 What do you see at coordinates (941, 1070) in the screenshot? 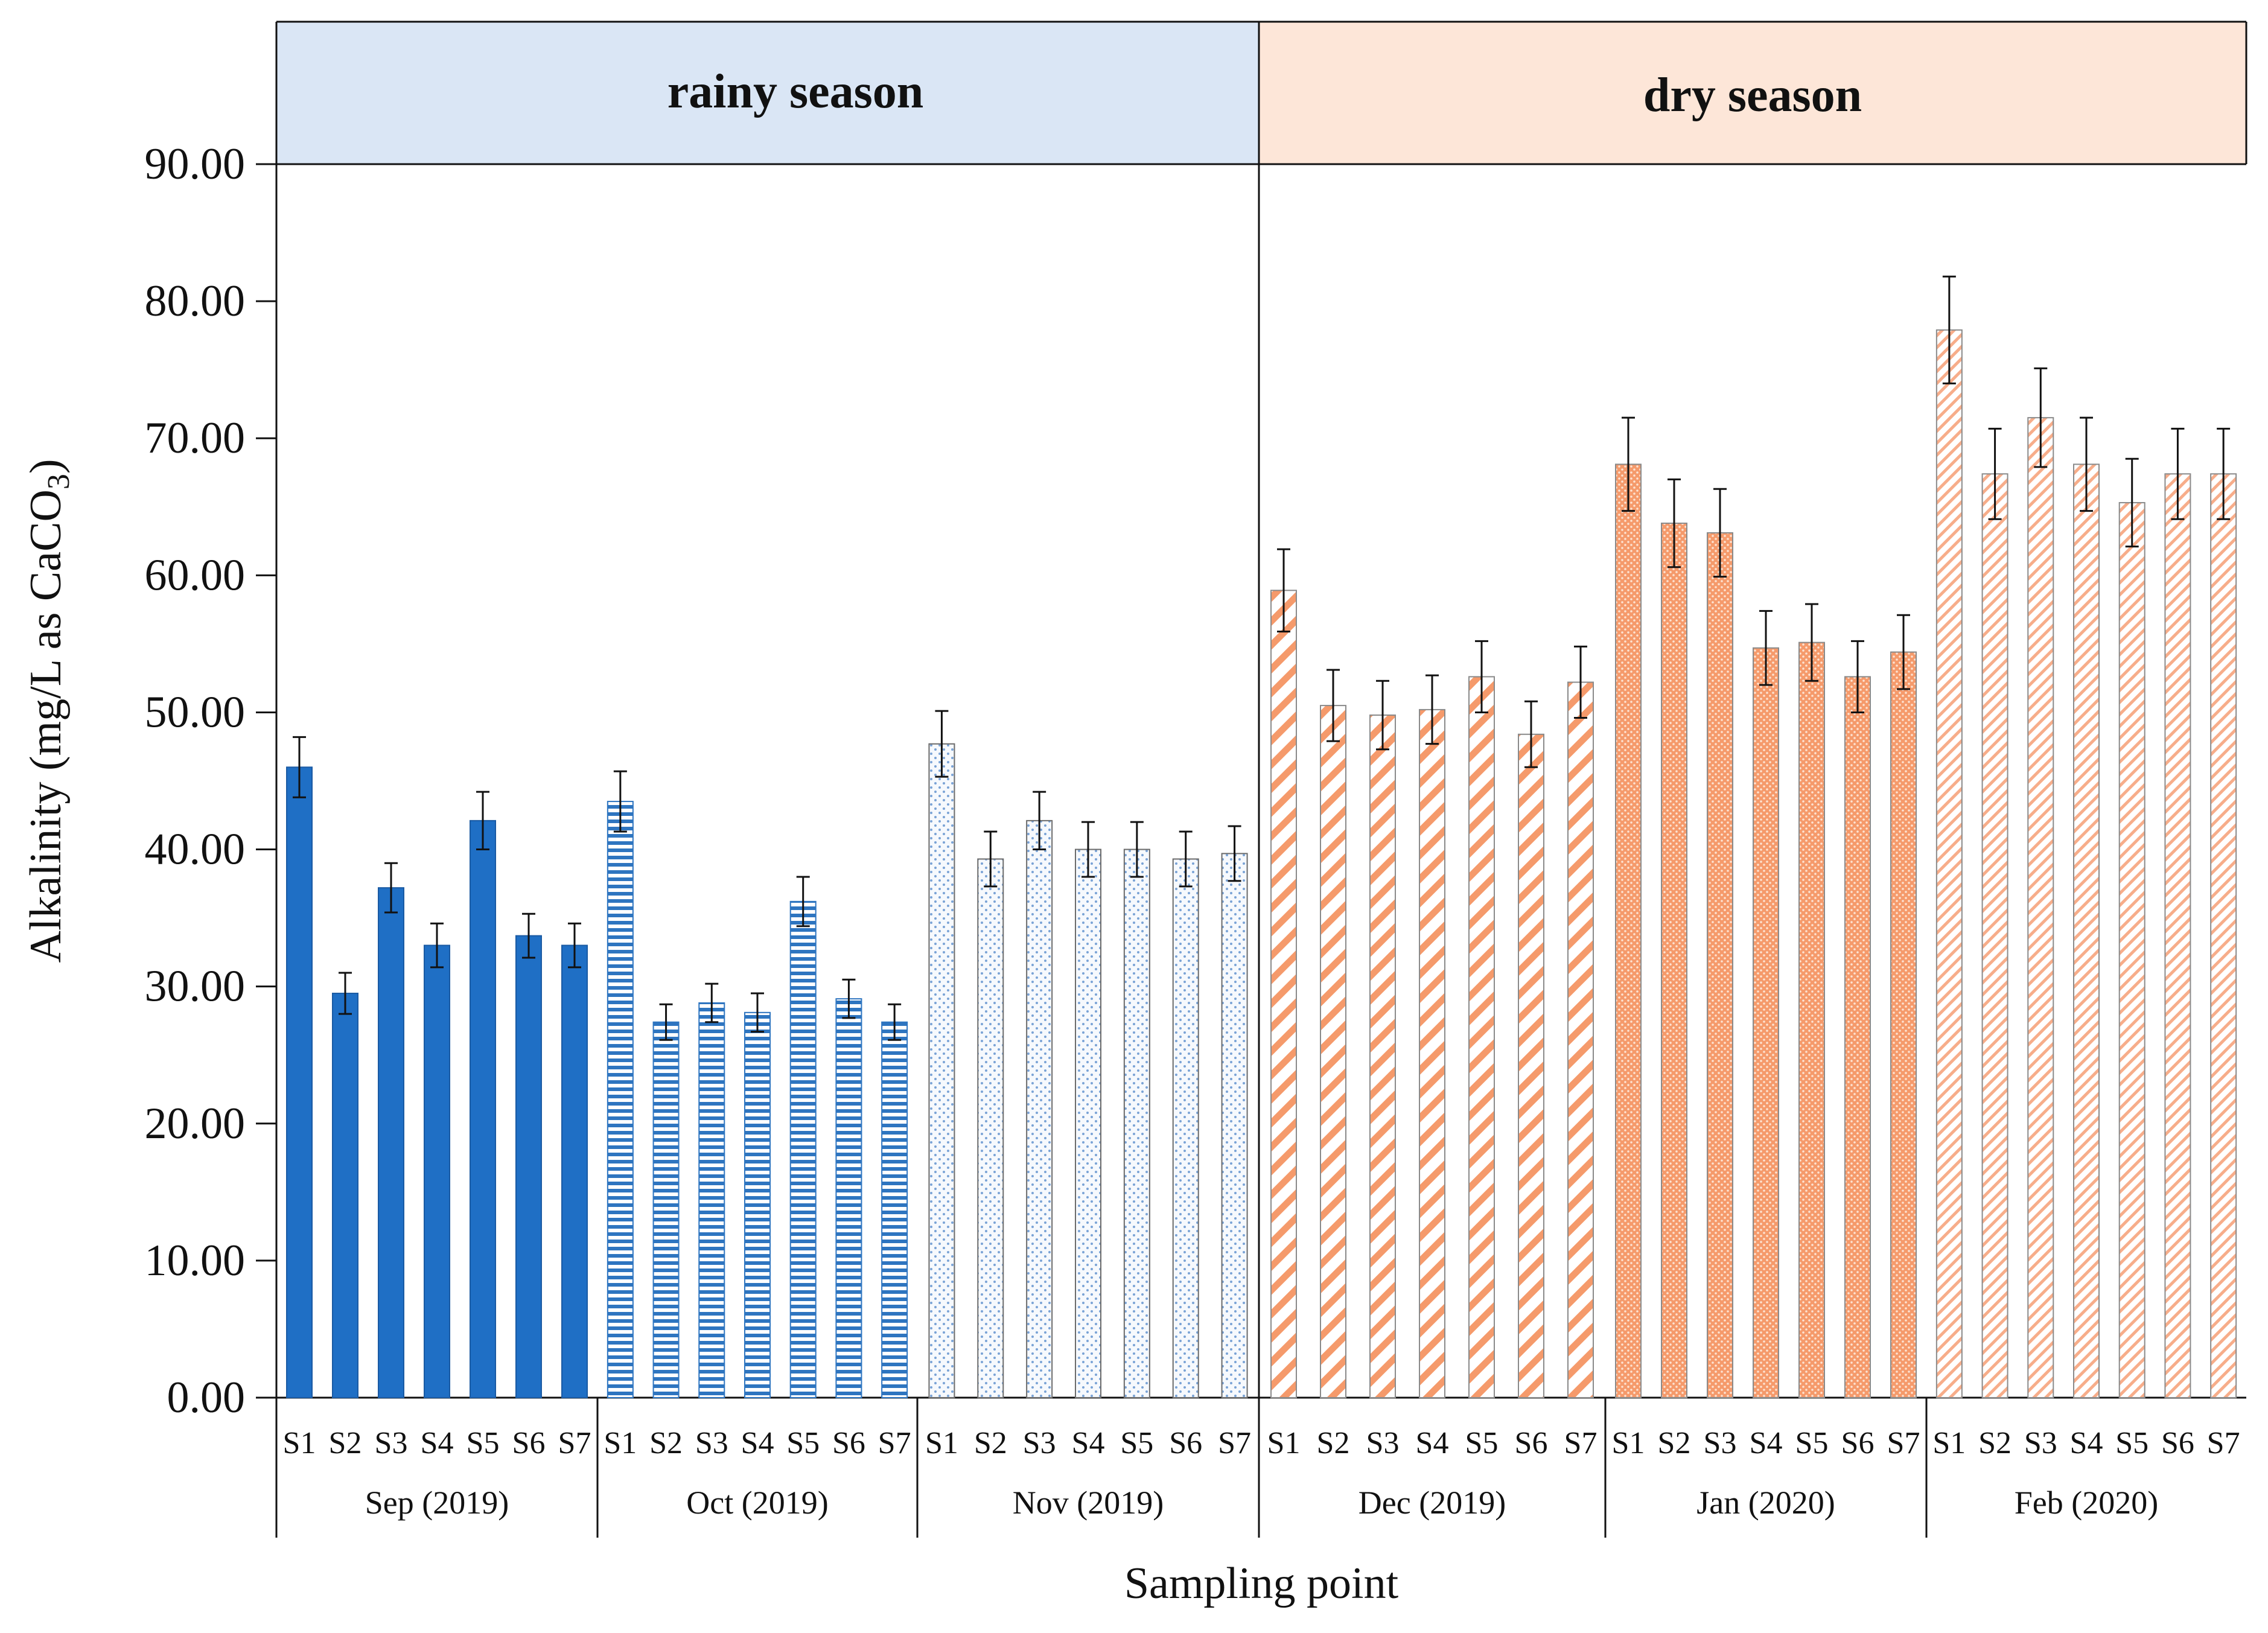
I see `bar-nov-s1` at bounding box center [941, 1070].